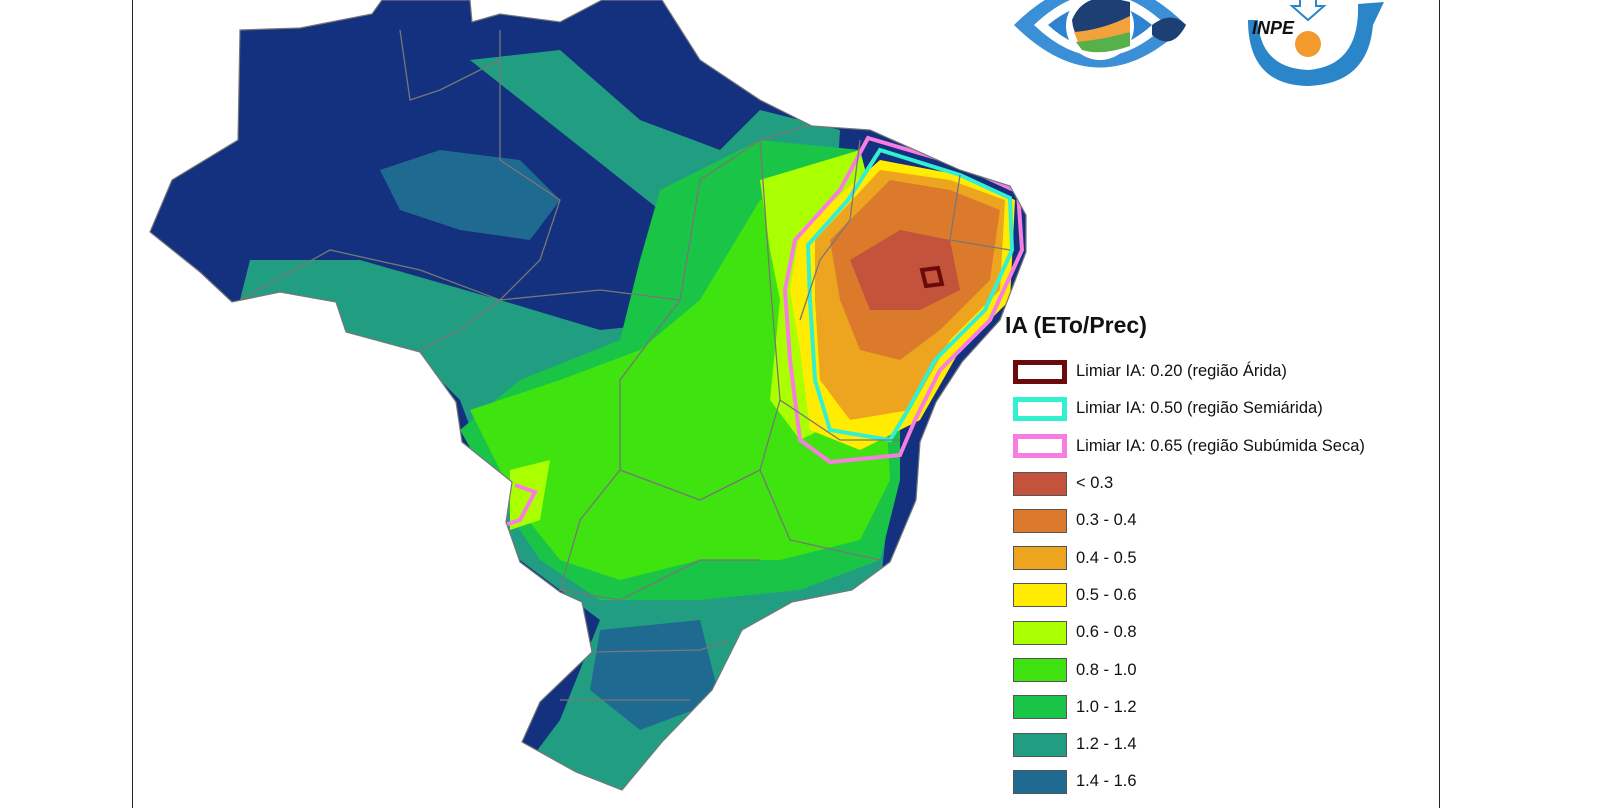 The image size is (1600, 808). Describe the element at coordinates (1106, 744) in the screenshot. I see `legend-label: 1.2 - 1.4` at that location.